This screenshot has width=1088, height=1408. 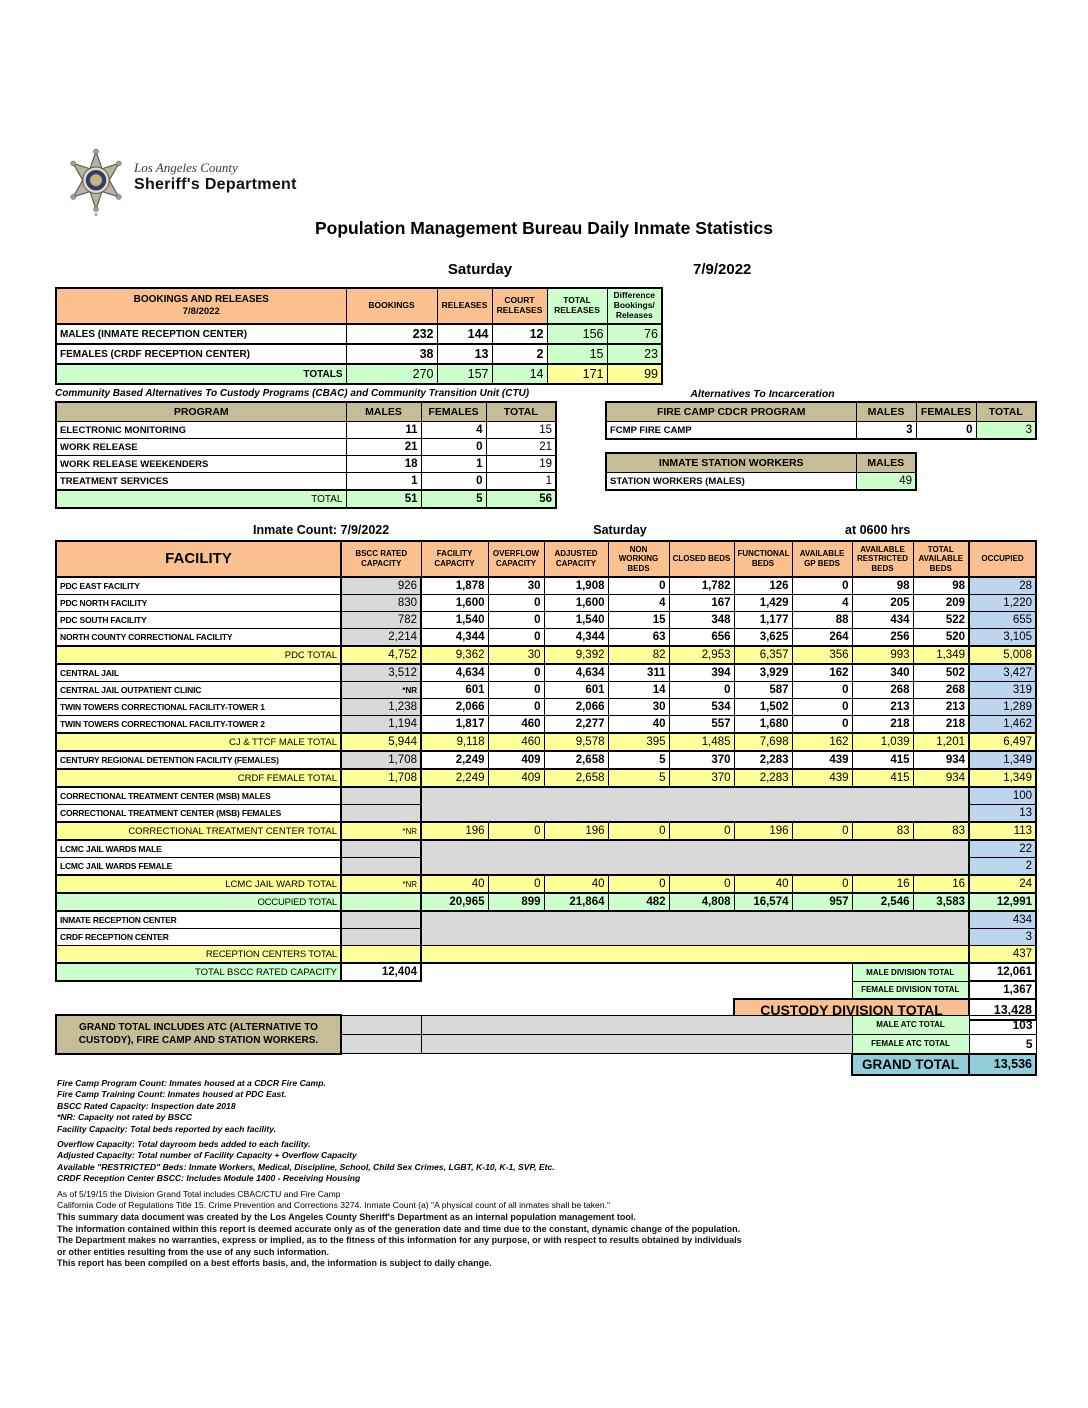 I want to click on division-total-row-2: FEMALE DIVISION TOTAL 1,367, so click(x=546, y=990).